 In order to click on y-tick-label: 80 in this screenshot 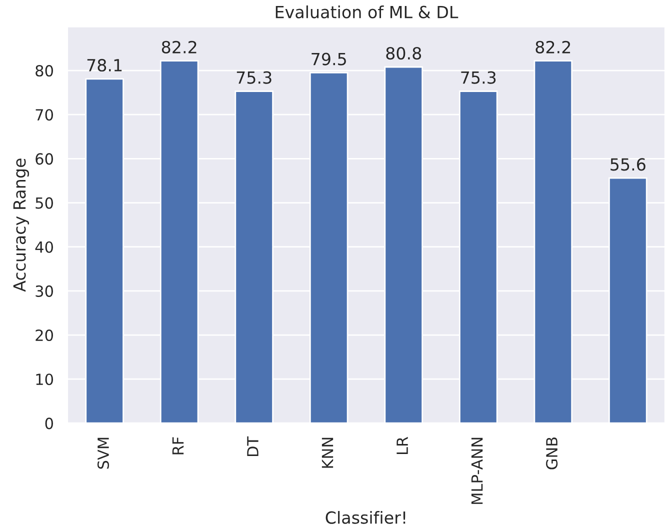, I will do `click(44, 71)`.